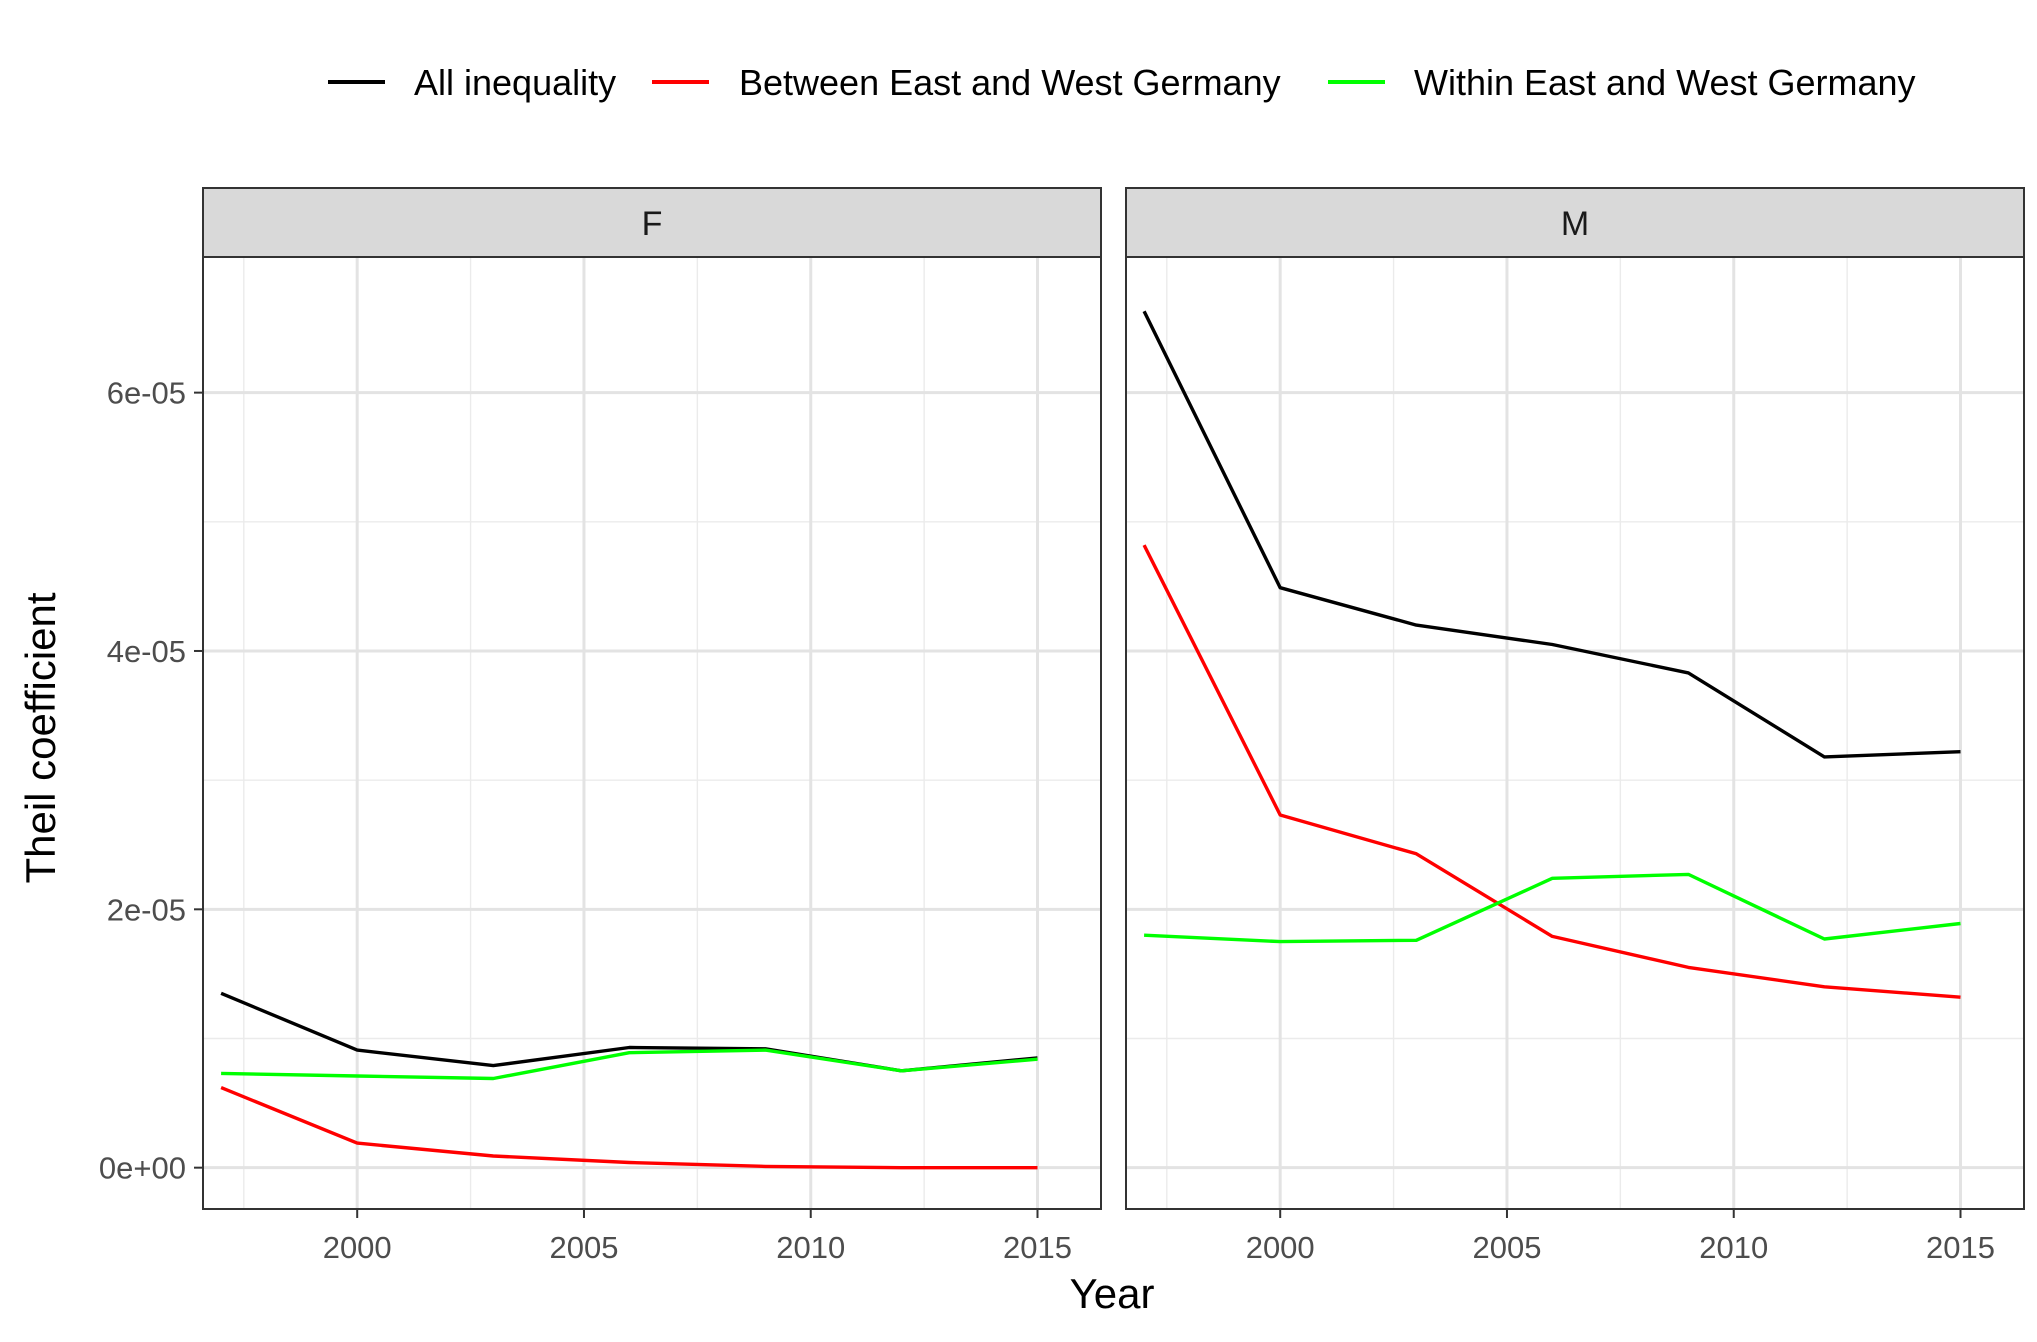 The height and width of the screenshot is (1342, 2037). I want to click on legend-item-all-inequality: All inequality, so click(472, 82).